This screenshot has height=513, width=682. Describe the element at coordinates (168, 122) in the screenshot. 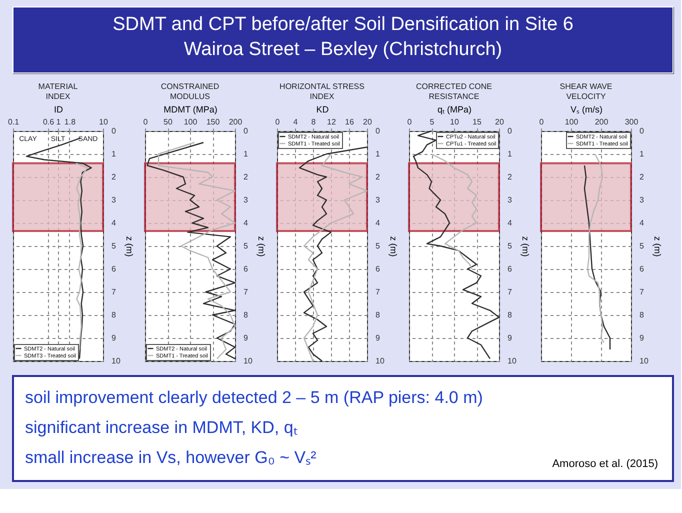

I see `x-tick-label: 50` at that location.